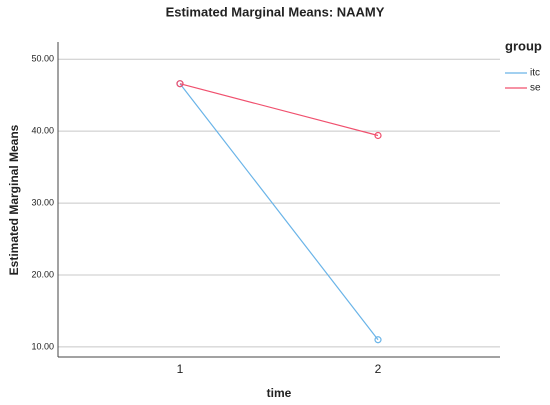  What do you see at coordinates (378, 369) in the screenshot?
I see `x-tick-label: 2` at bounding box center [378, 369].